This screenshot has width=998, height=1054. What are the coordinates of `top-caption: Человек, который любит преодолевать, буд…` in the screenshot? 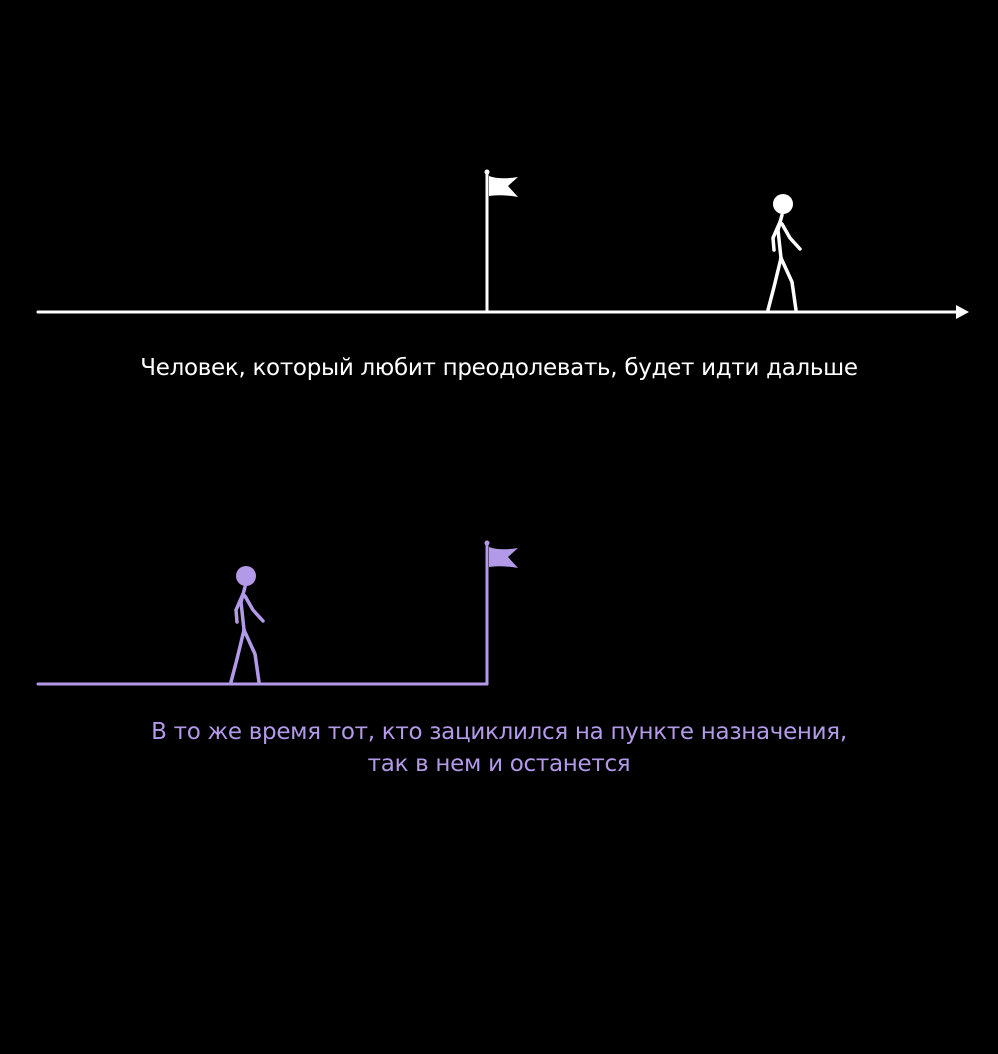 It's located at (499, 368).